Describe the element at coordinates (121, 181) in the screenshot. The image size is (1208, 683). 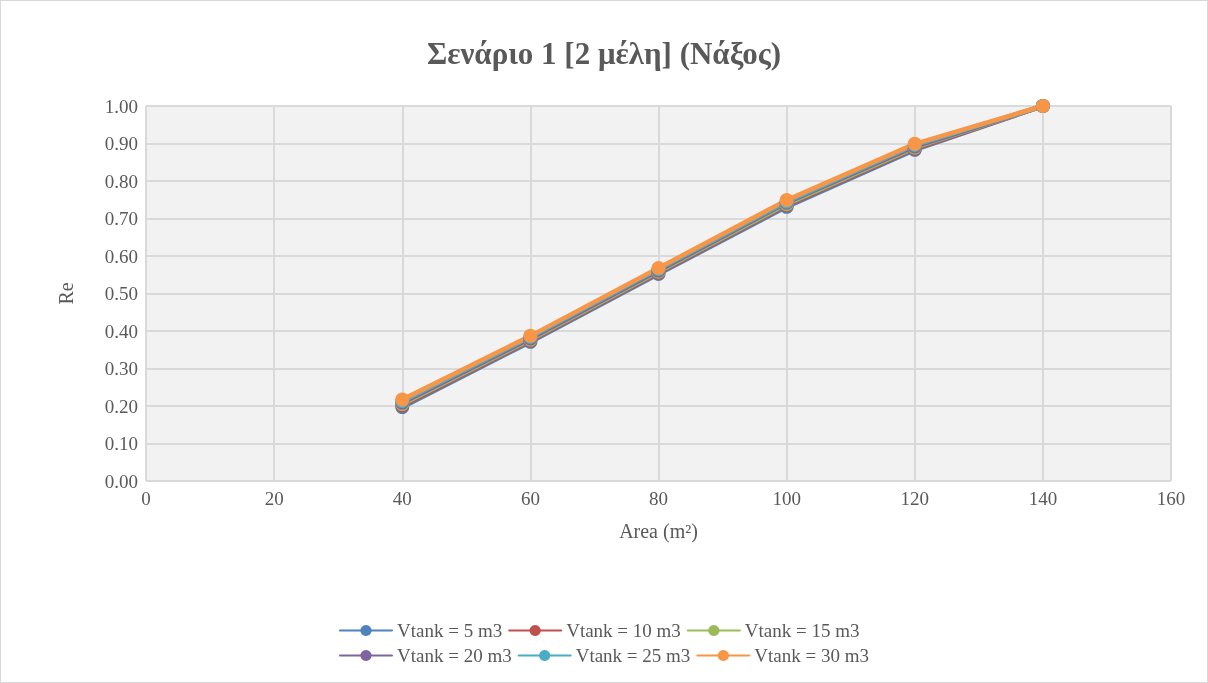
I see `y-tick-label: 0.80` at that location.